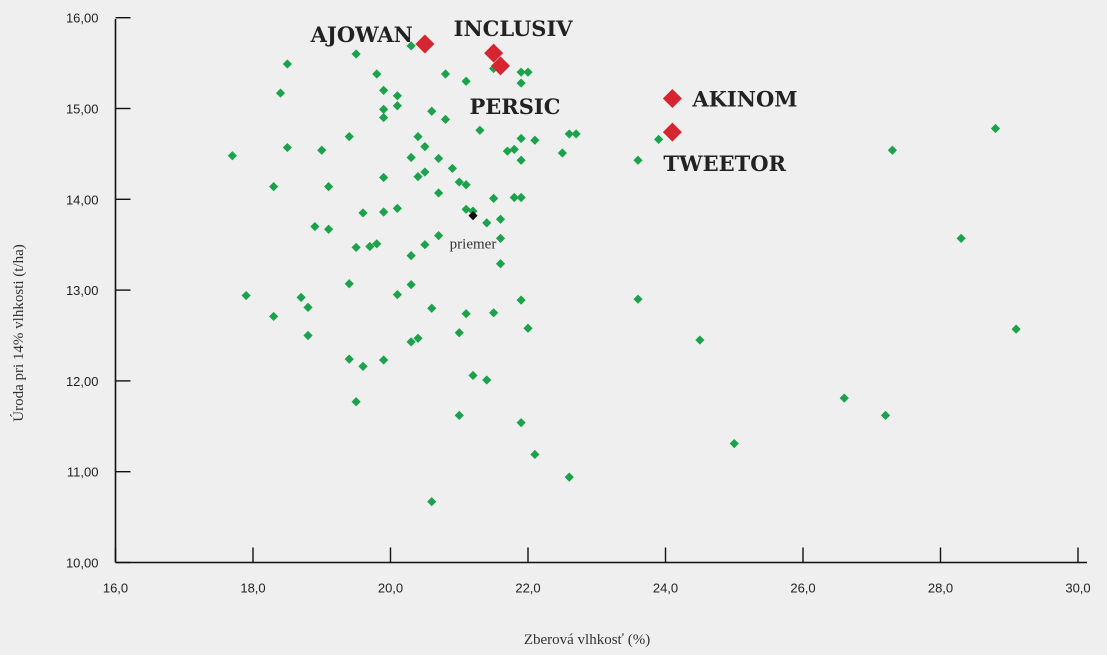 This screenshot has height=655, width=1107. What do you see at coordinates (361, 34) in the screenshot?
I see `highlight-label-ajowan: AJOWAN` at bounding box center [361, 34].